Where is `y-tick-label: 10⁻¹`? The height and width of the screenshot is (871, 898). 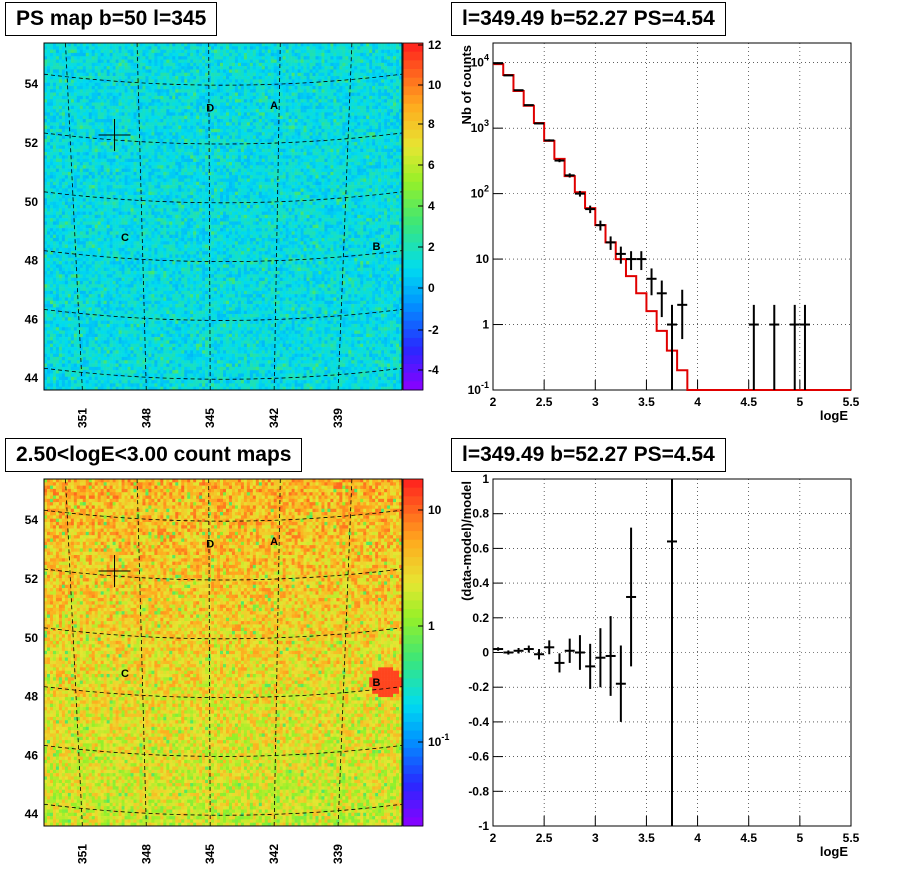 y-tick-label: 10⁻¹ is located at coordinates (478, 388).